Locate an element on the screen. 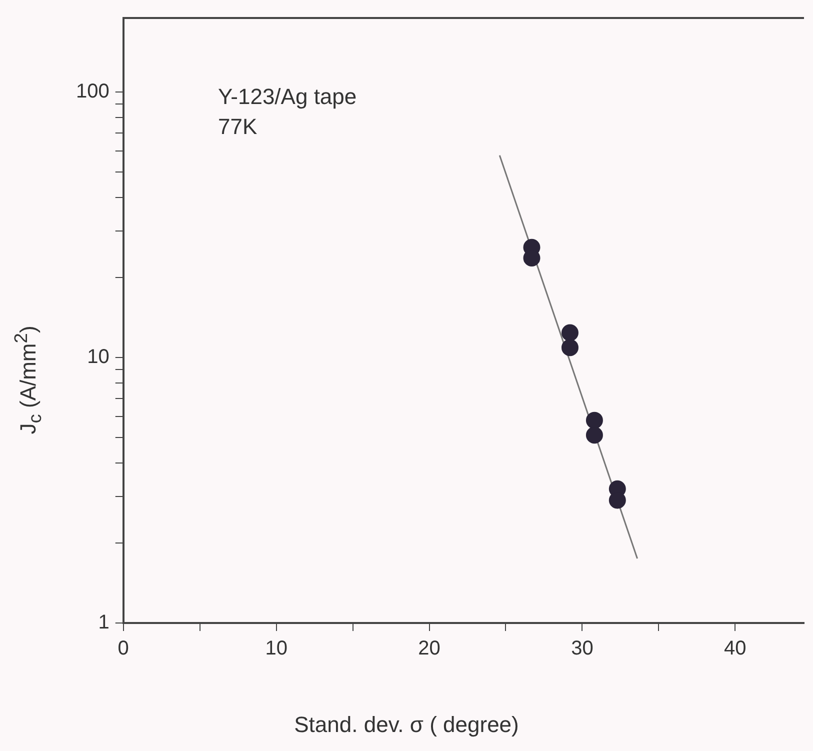 Image resolution: width=813 pixels, height=751 pixels. x-tick-label: 40 is located at coordinates (735, 649).